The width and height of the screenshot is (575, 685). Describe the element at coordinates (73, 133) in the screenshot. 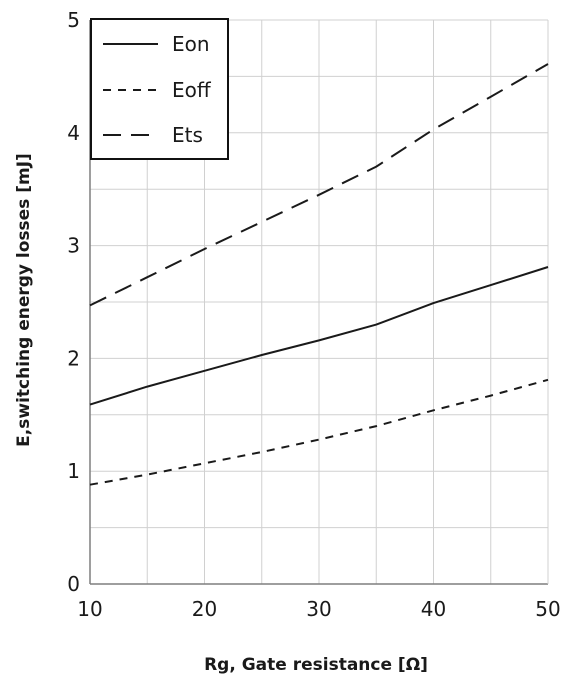

I see `y-tick-label: 4` at that location.